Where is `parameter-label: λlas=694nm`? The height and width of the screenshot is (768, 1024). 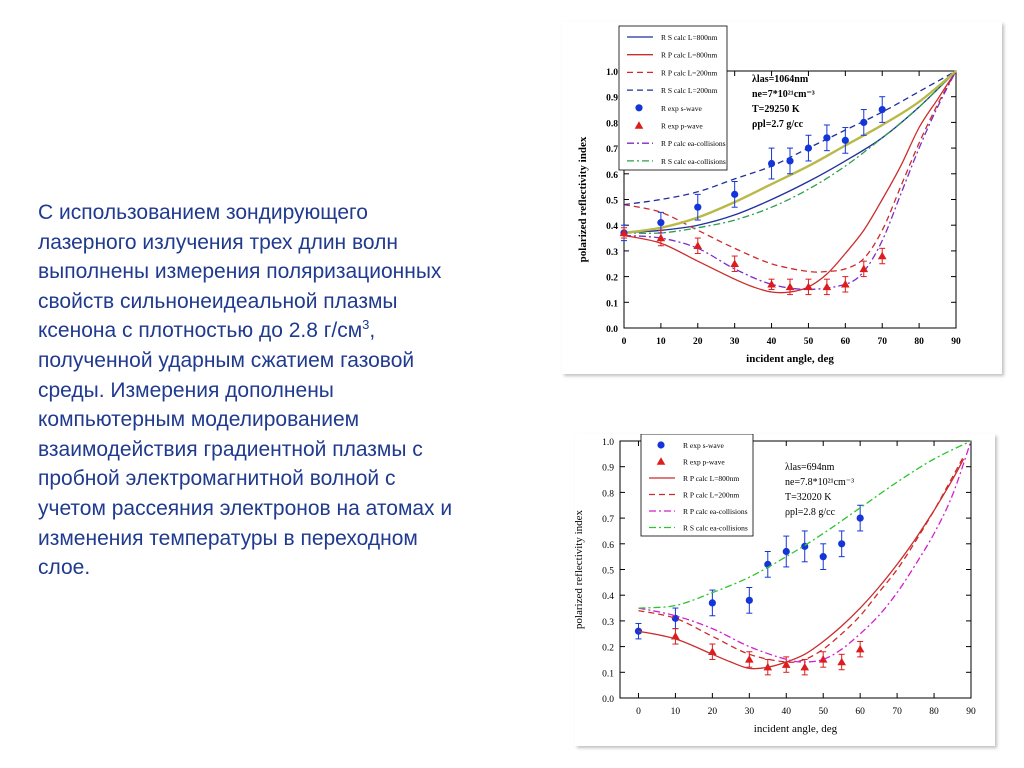 parameter-label: λlas=694nm is located at coordinates (810, 467).